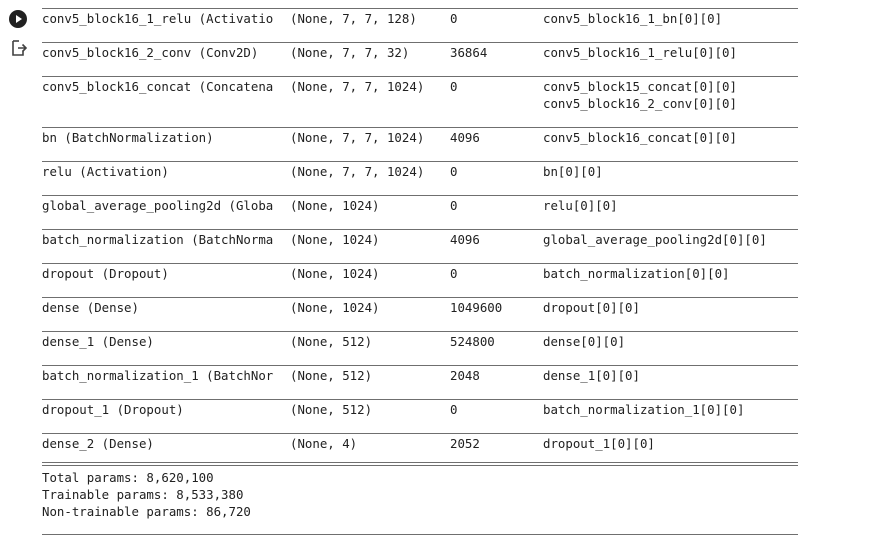 The height and width of the screenshot is (539, 880). What do you see at coordinates (90, 307) in the screenshot?
I see `layer-name-cell: dense (Dense)` at bounding box center [90, 307].